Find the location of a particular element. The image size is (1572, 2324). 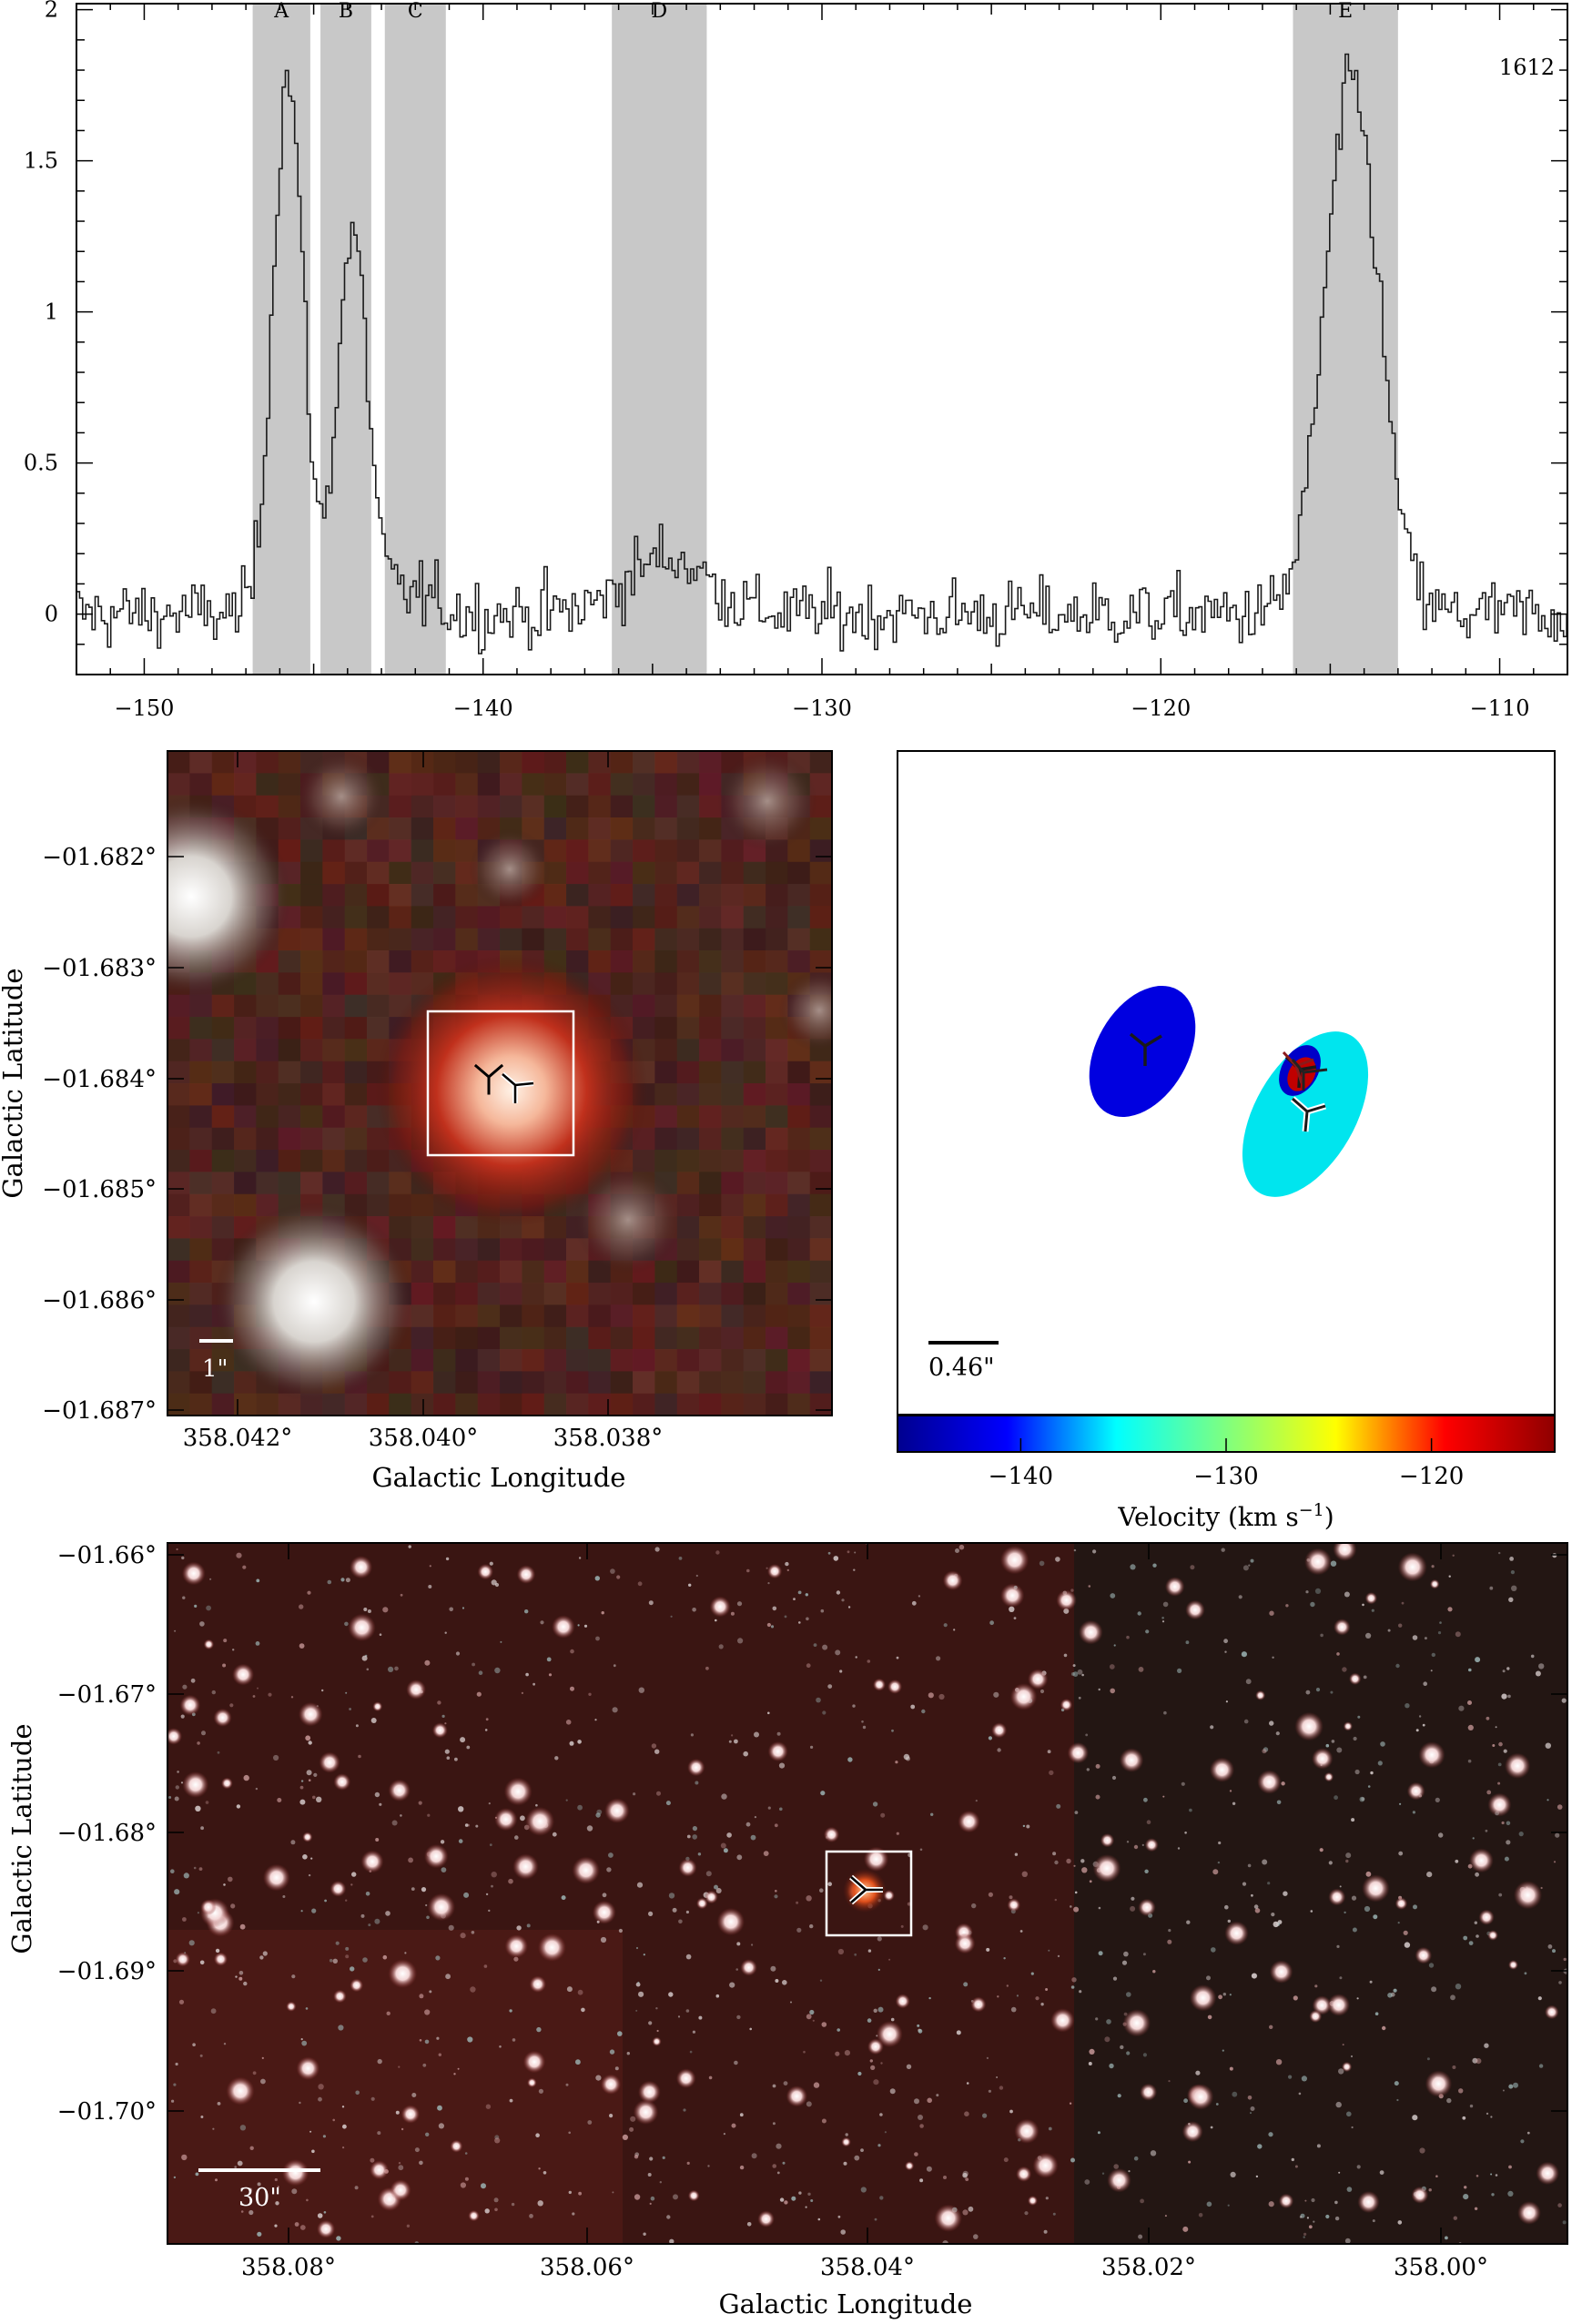

wide-y-tick-label: −01.66° is located at coordinates (107, 1555).